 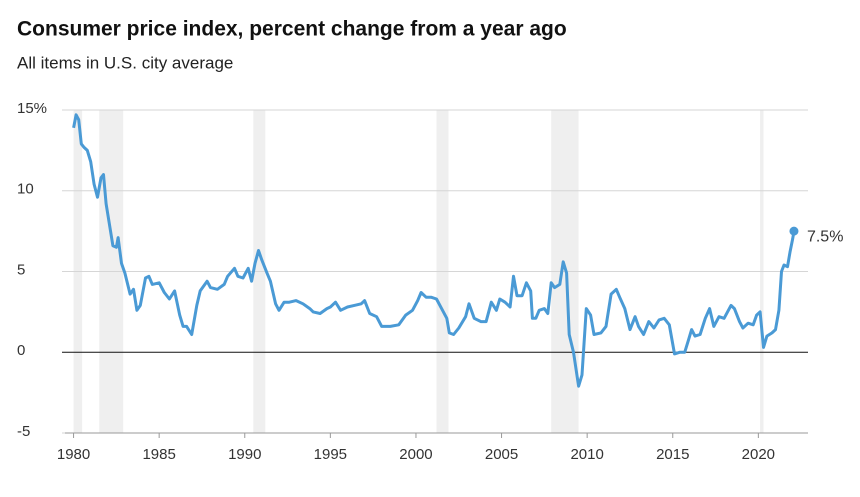 What do you see at coordinates (244, 454) in the screenshot?
I see `x-tick-label: 1990` at bounding box center [244, 454].